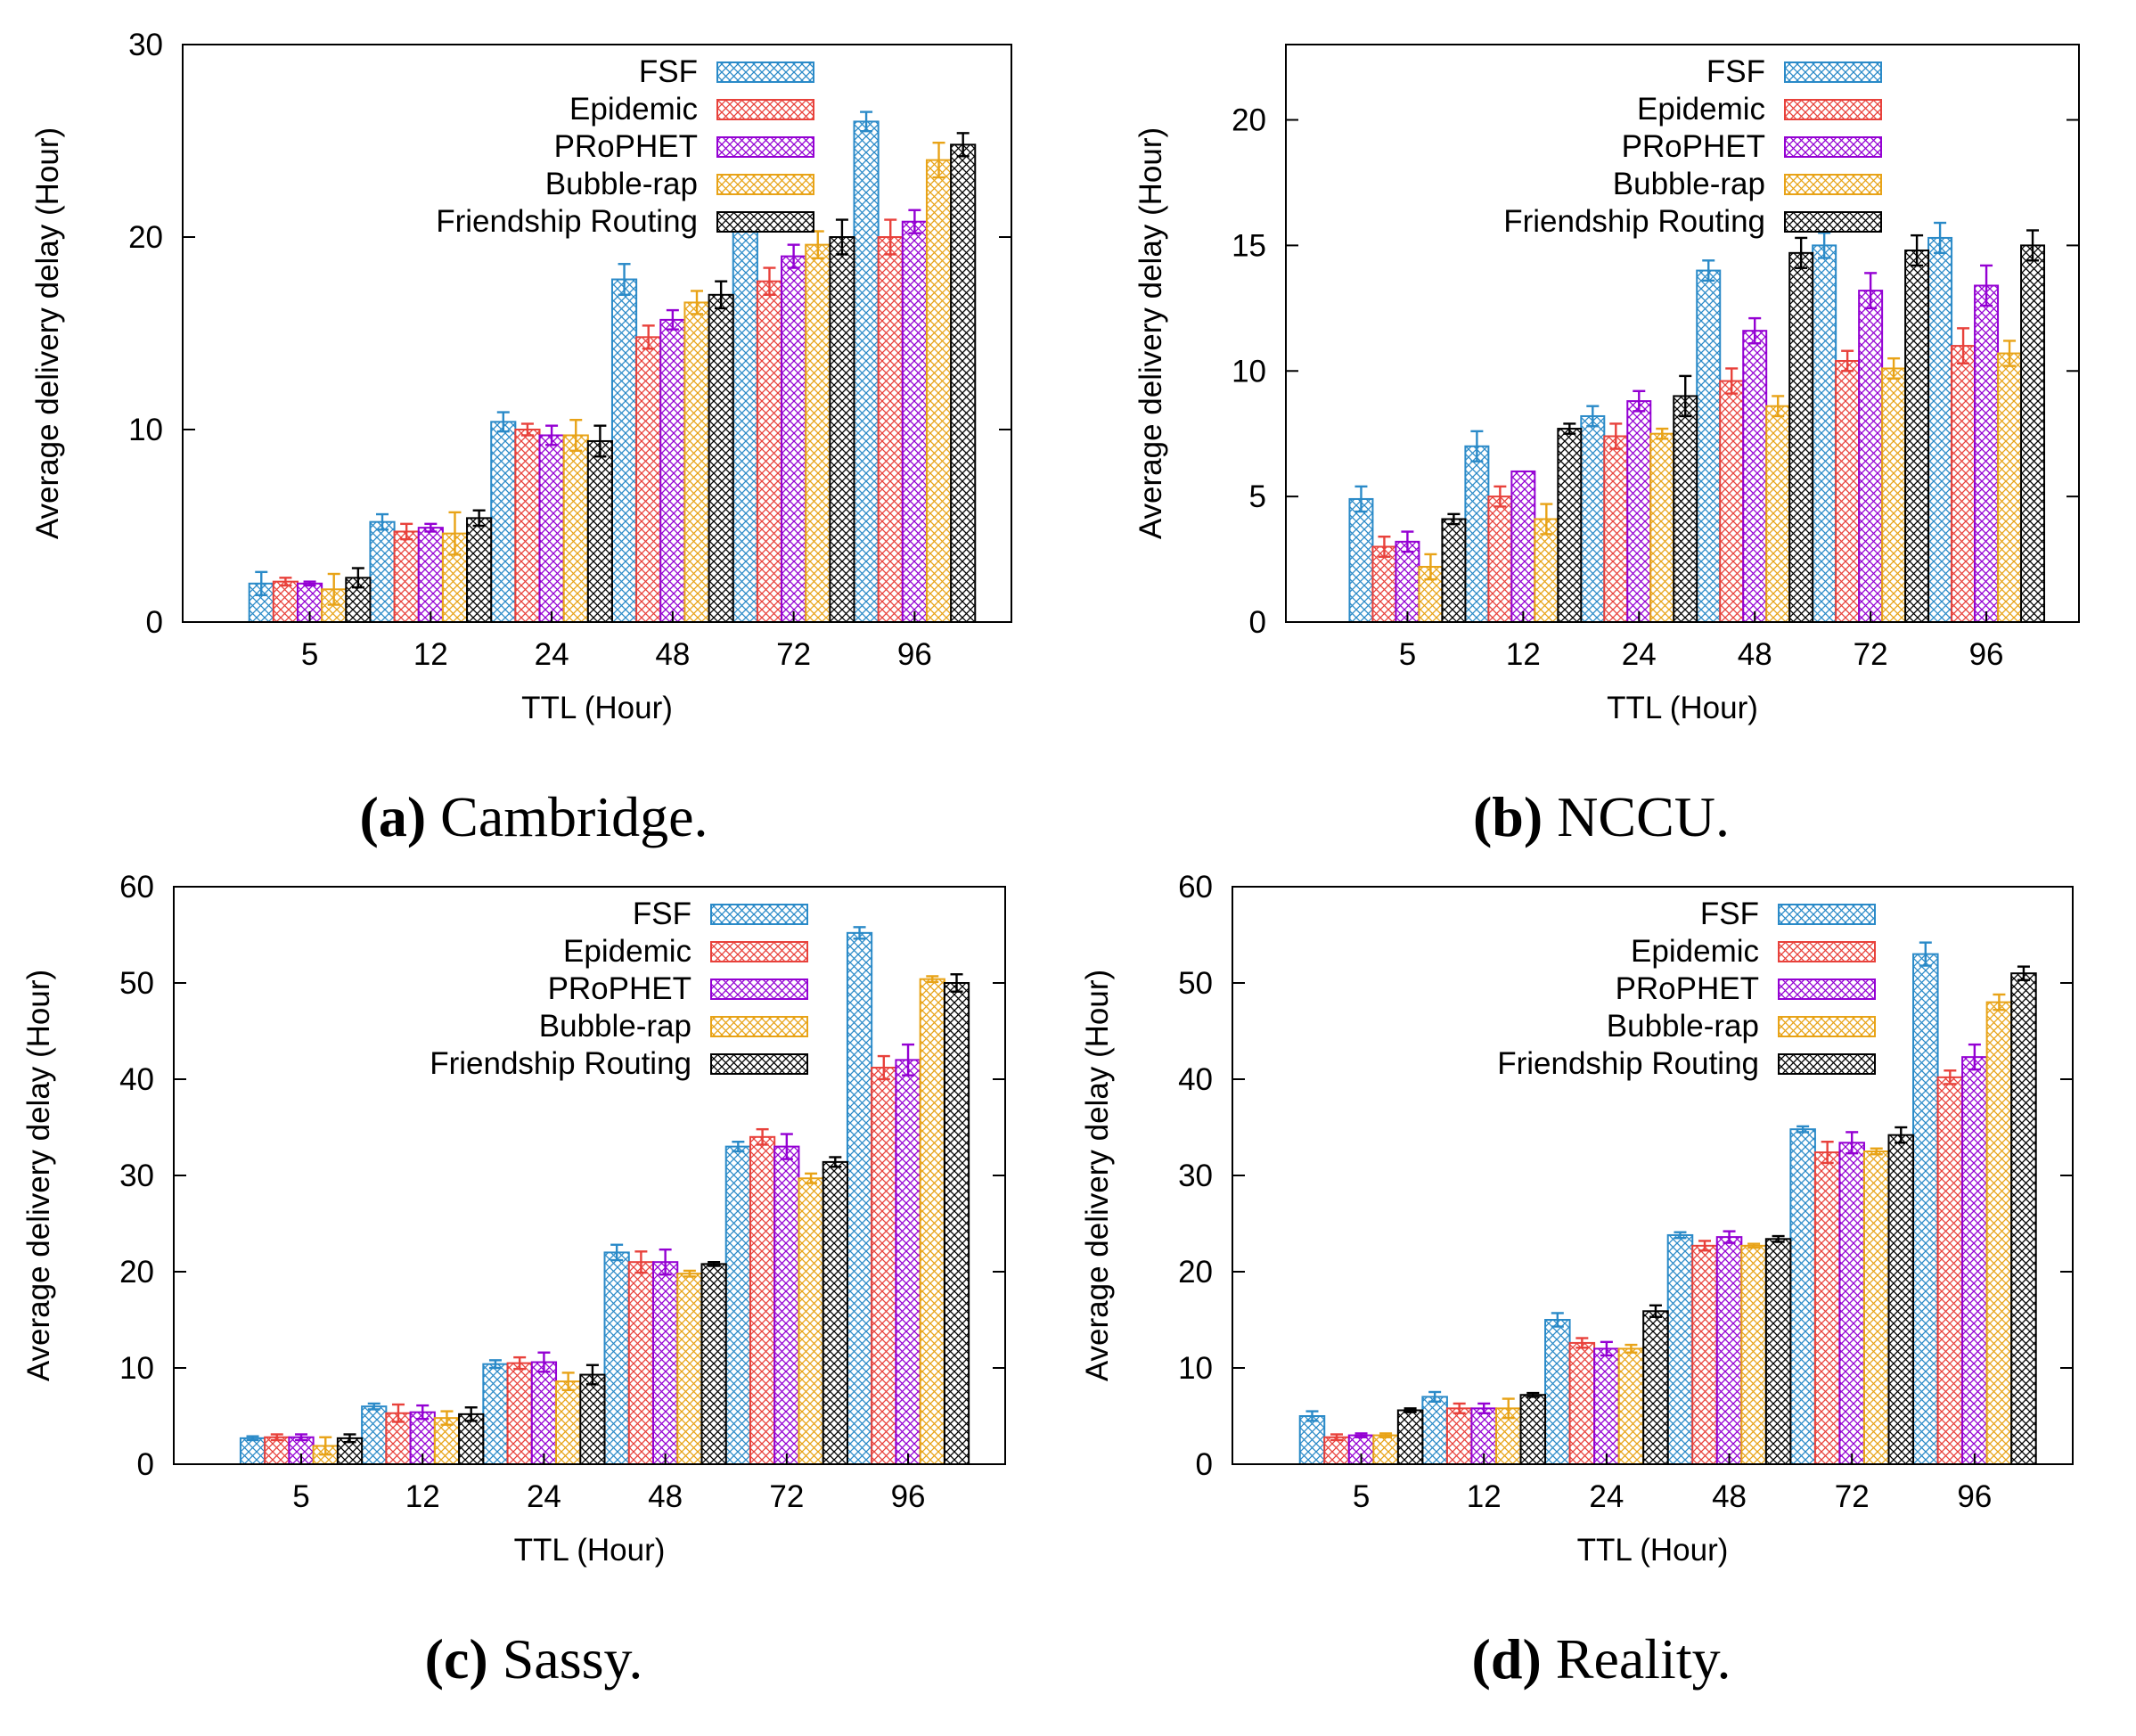  Describe the element at coordinates (1687, 989) in the screenshot. I see `legend-label-prophet: PRoPHET` at that location.